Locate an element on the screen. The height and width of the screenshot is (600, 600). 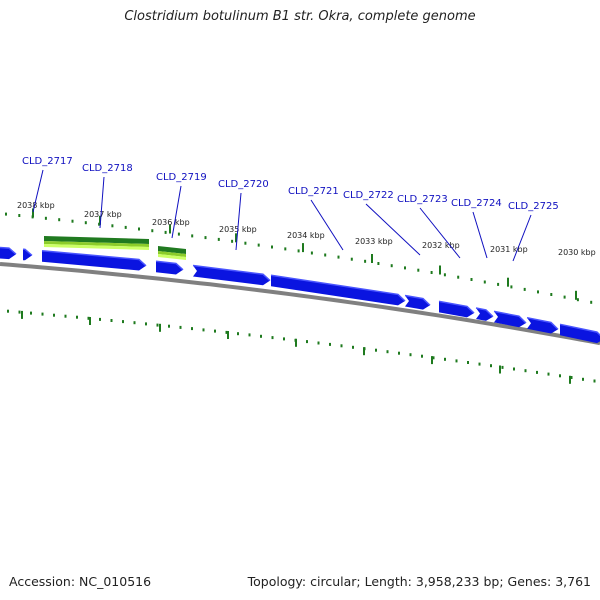
gene-label: CLD_2718 is located at coordinates (107, 168).